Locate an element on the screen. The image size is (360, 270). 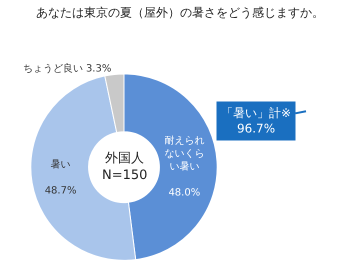
chart-title: あなたは東京の夏（屋外）の暑さをどう感じますか。 is located at coordinates (180, 13).